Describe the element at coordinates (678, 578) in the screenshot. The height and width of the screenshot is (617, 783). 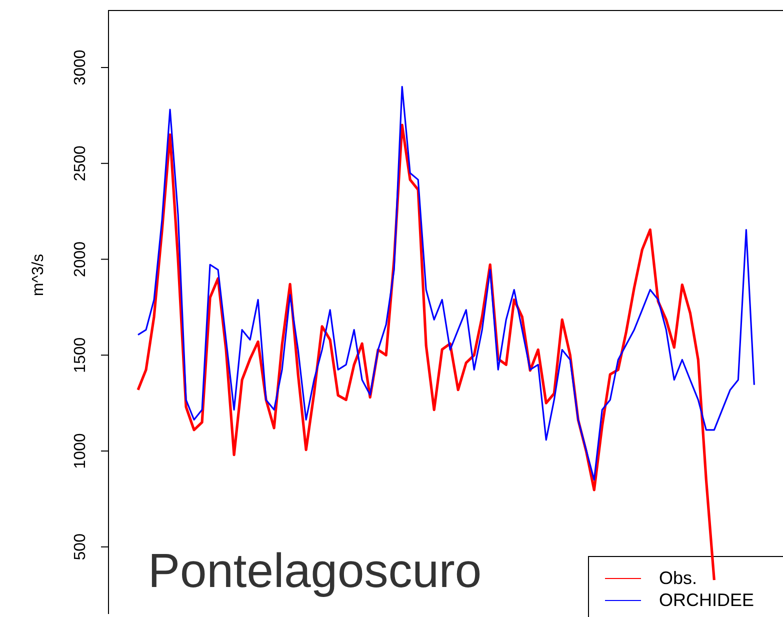
I see `legend-label: Obs.` at that location.